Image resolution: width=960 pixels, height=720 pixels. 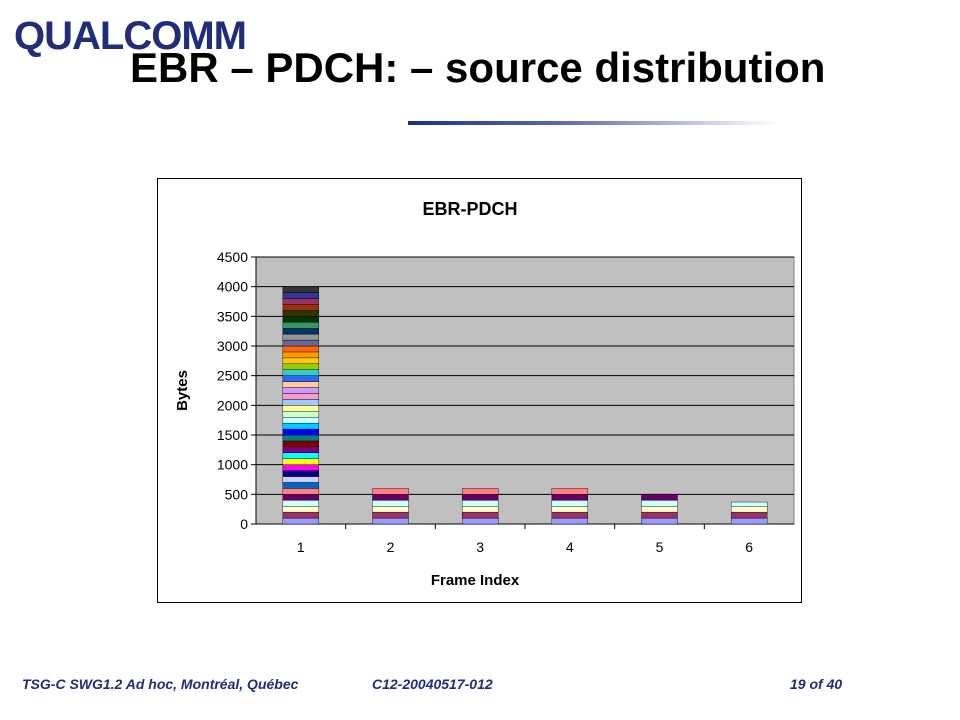 I want to click on slide-title: EBR – PDCH: – source distribution, so click(x=478, y=67).